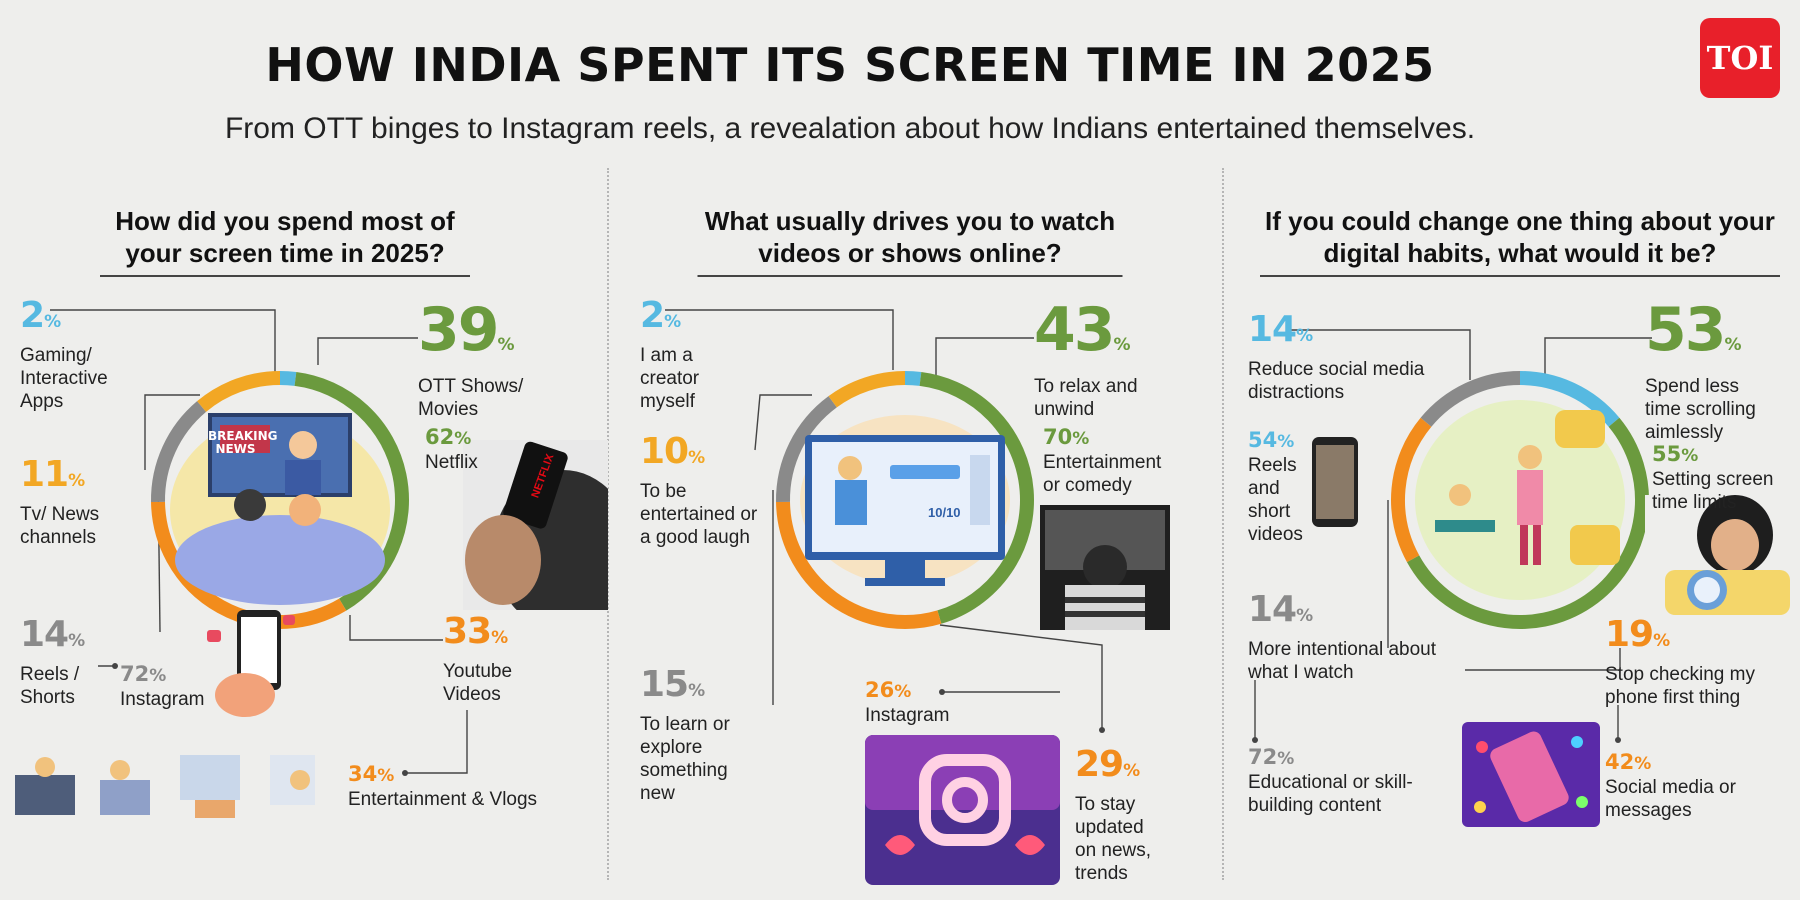  I want to click on man-watching-tv-photo, so click(1105, 567).